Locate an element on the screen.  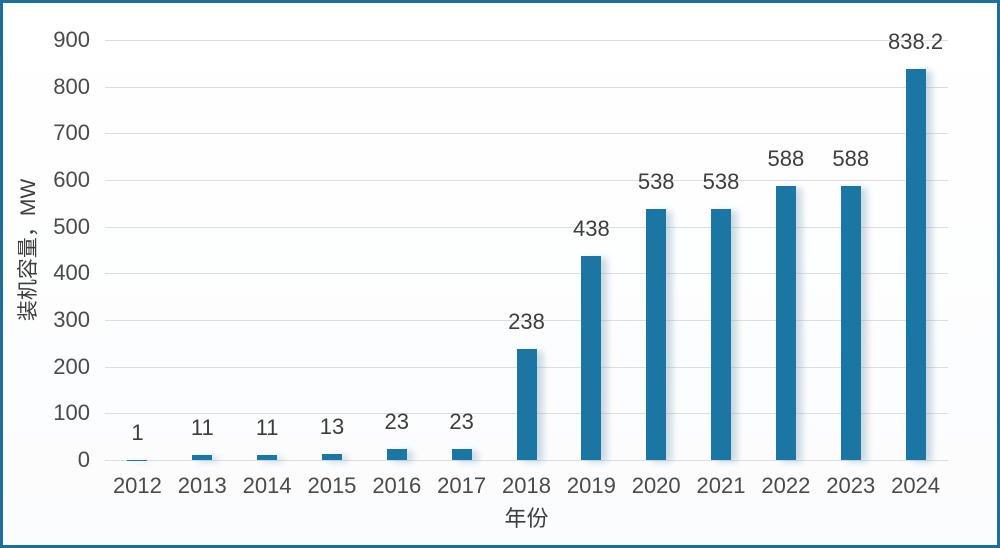
x-tick-label: 2014 is located at coordinates (267, 485).